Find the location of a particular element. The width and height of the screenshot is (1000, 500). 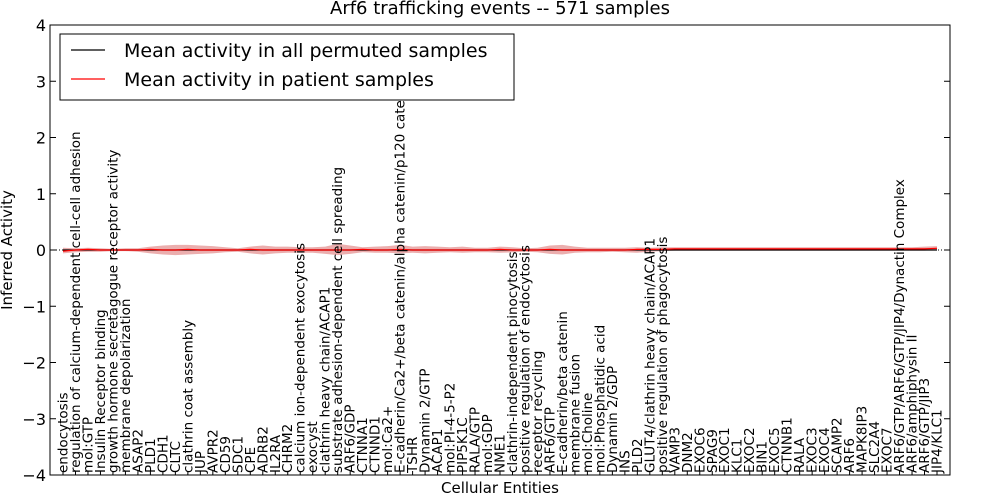

x-category-label: BIN1 is located at coordinates (763, 457).